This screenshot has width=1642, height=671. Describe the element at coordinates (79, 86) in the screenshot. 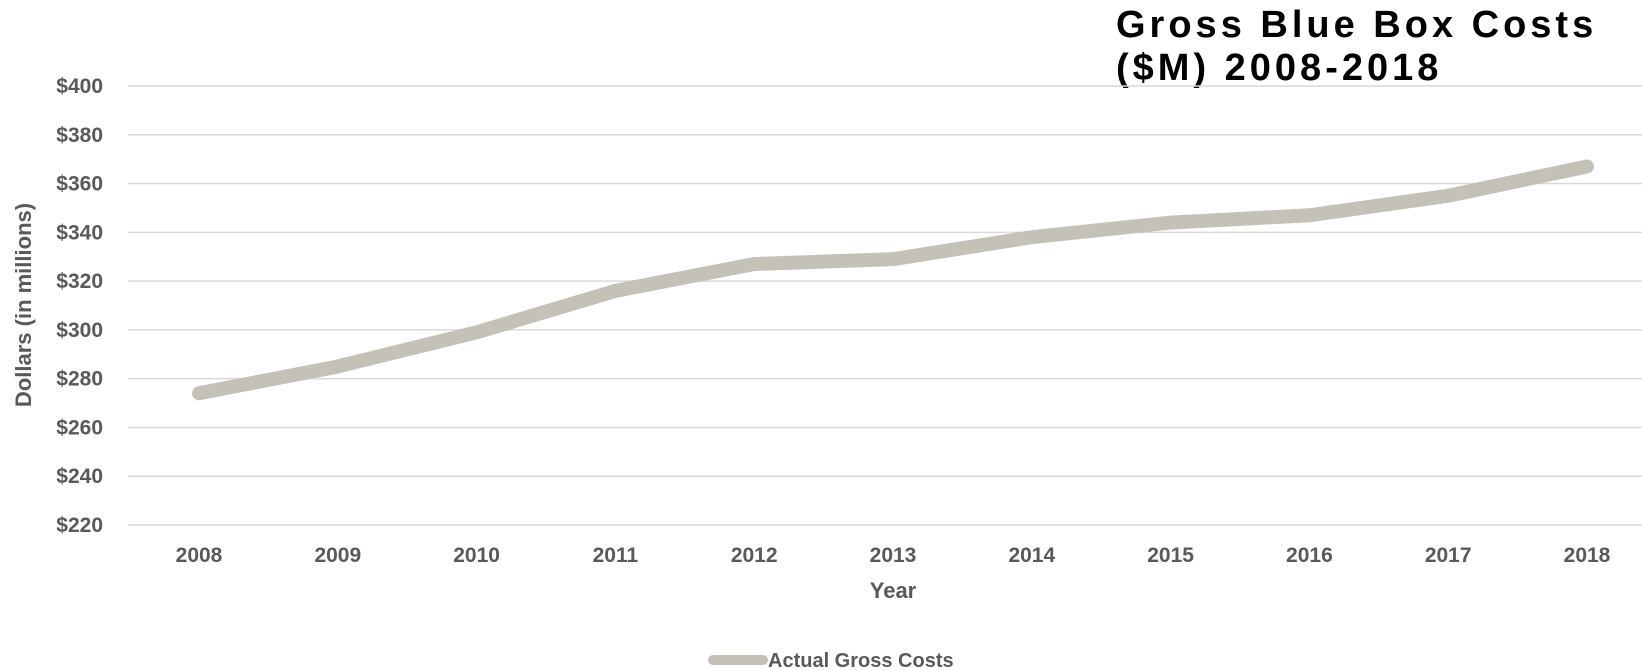

I see `y-tick-label: $400` at that location.